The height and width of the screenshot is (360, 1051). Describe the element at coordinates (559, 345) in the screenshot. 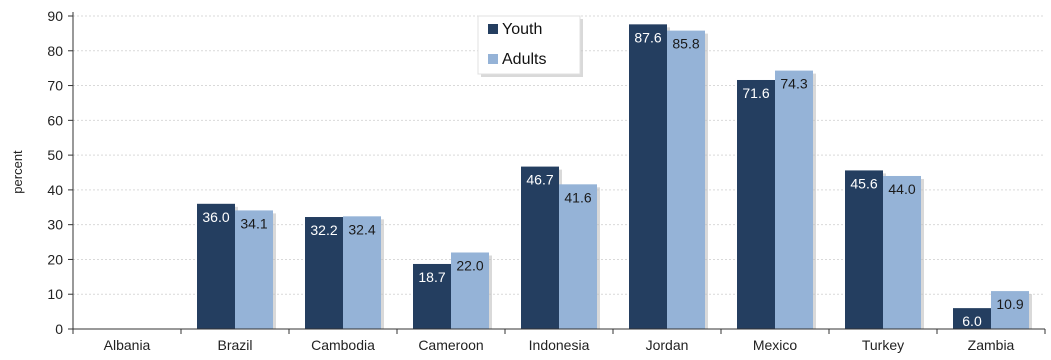

I see `x-tick-label: Indonesia` at that location.